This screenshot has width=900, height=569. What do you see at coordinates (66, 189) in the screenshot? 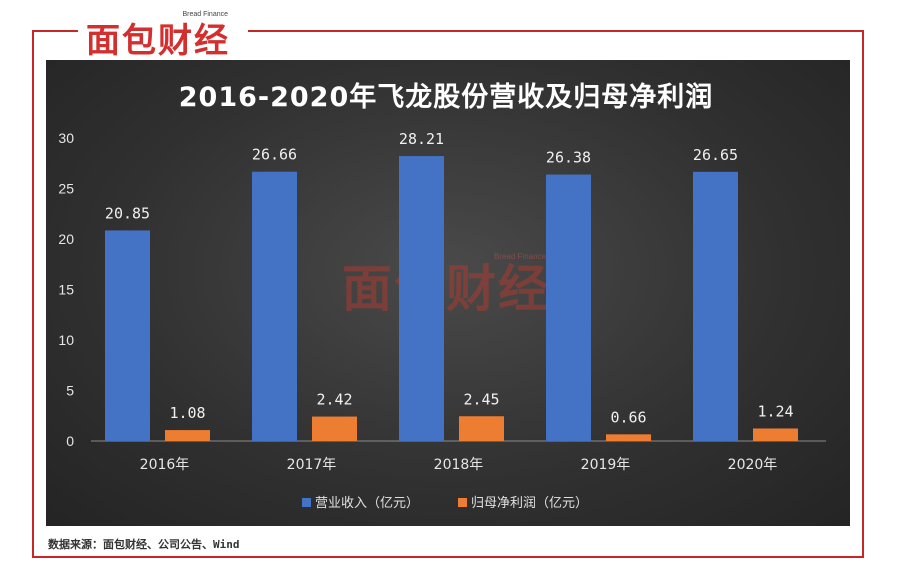
I see `y-tick-label: 25` at bounding box center [66, 189].